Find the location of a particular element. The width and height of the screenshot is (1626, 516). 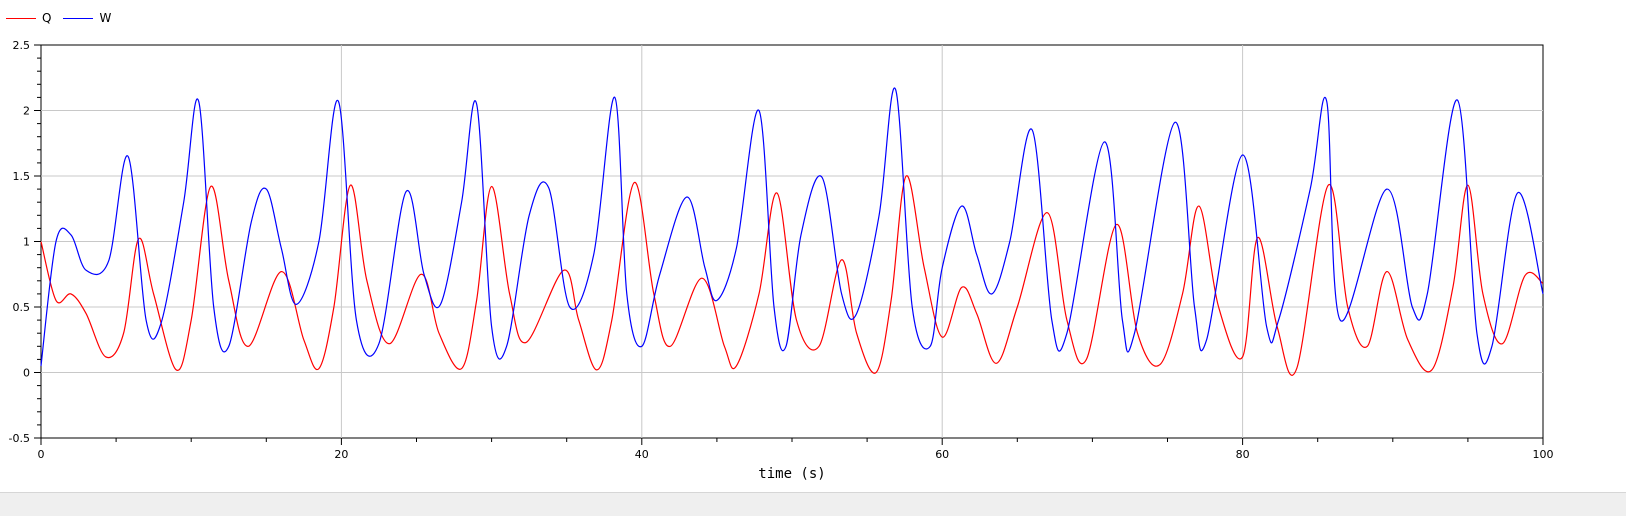

y-tick-label: 1 is located at coordinates (26, 242).